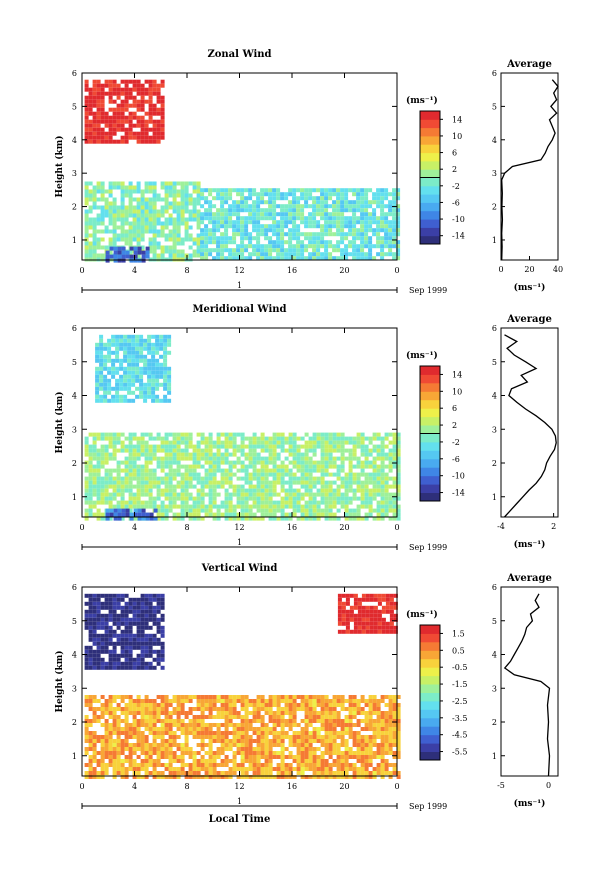 This screenshot has height=873, width=615. I want to click on colorbar-tick-label: -14, so click(458, 493).